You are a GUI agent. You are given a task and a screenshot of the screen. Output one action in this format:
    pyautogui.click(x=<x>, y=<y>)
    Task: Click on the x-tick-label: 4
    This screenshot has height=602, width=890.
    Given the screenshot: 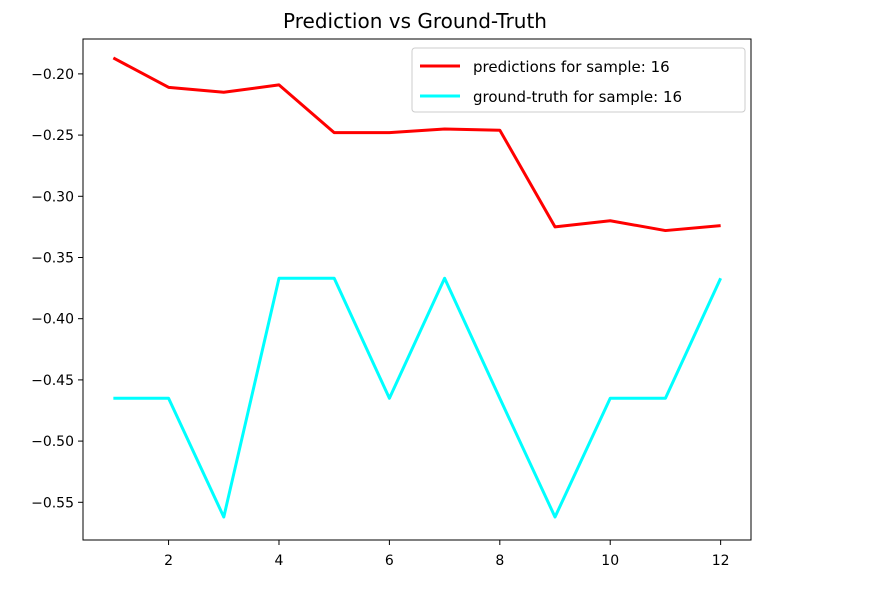 What is the action you would take?
    pyautogui.click(x=279, y=561)
    